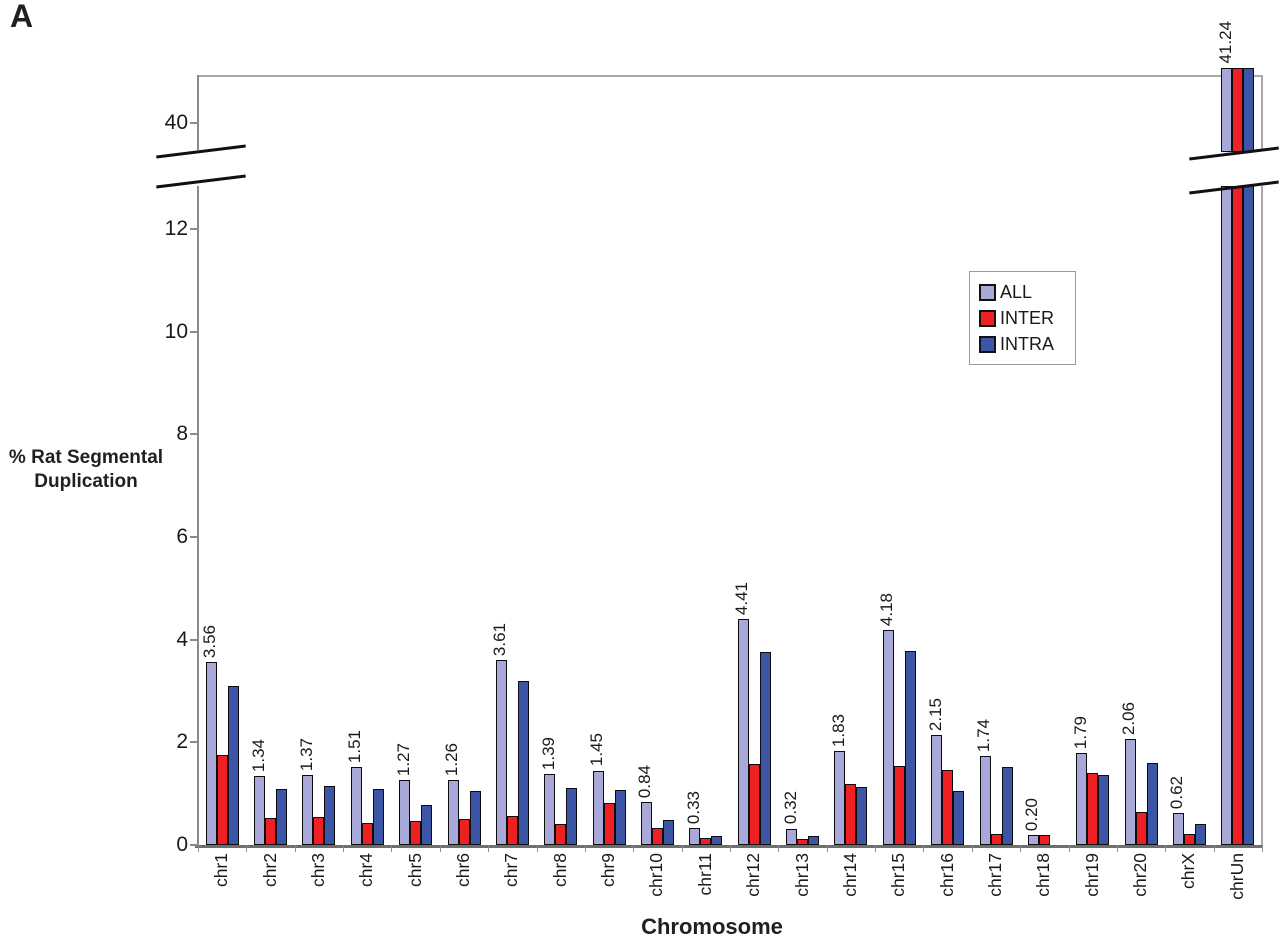  What do you see at coordinates (210, 642) in the screenshot?
I see `bar-value-label-chr1: 3.56` at bounding box center [210, 642].